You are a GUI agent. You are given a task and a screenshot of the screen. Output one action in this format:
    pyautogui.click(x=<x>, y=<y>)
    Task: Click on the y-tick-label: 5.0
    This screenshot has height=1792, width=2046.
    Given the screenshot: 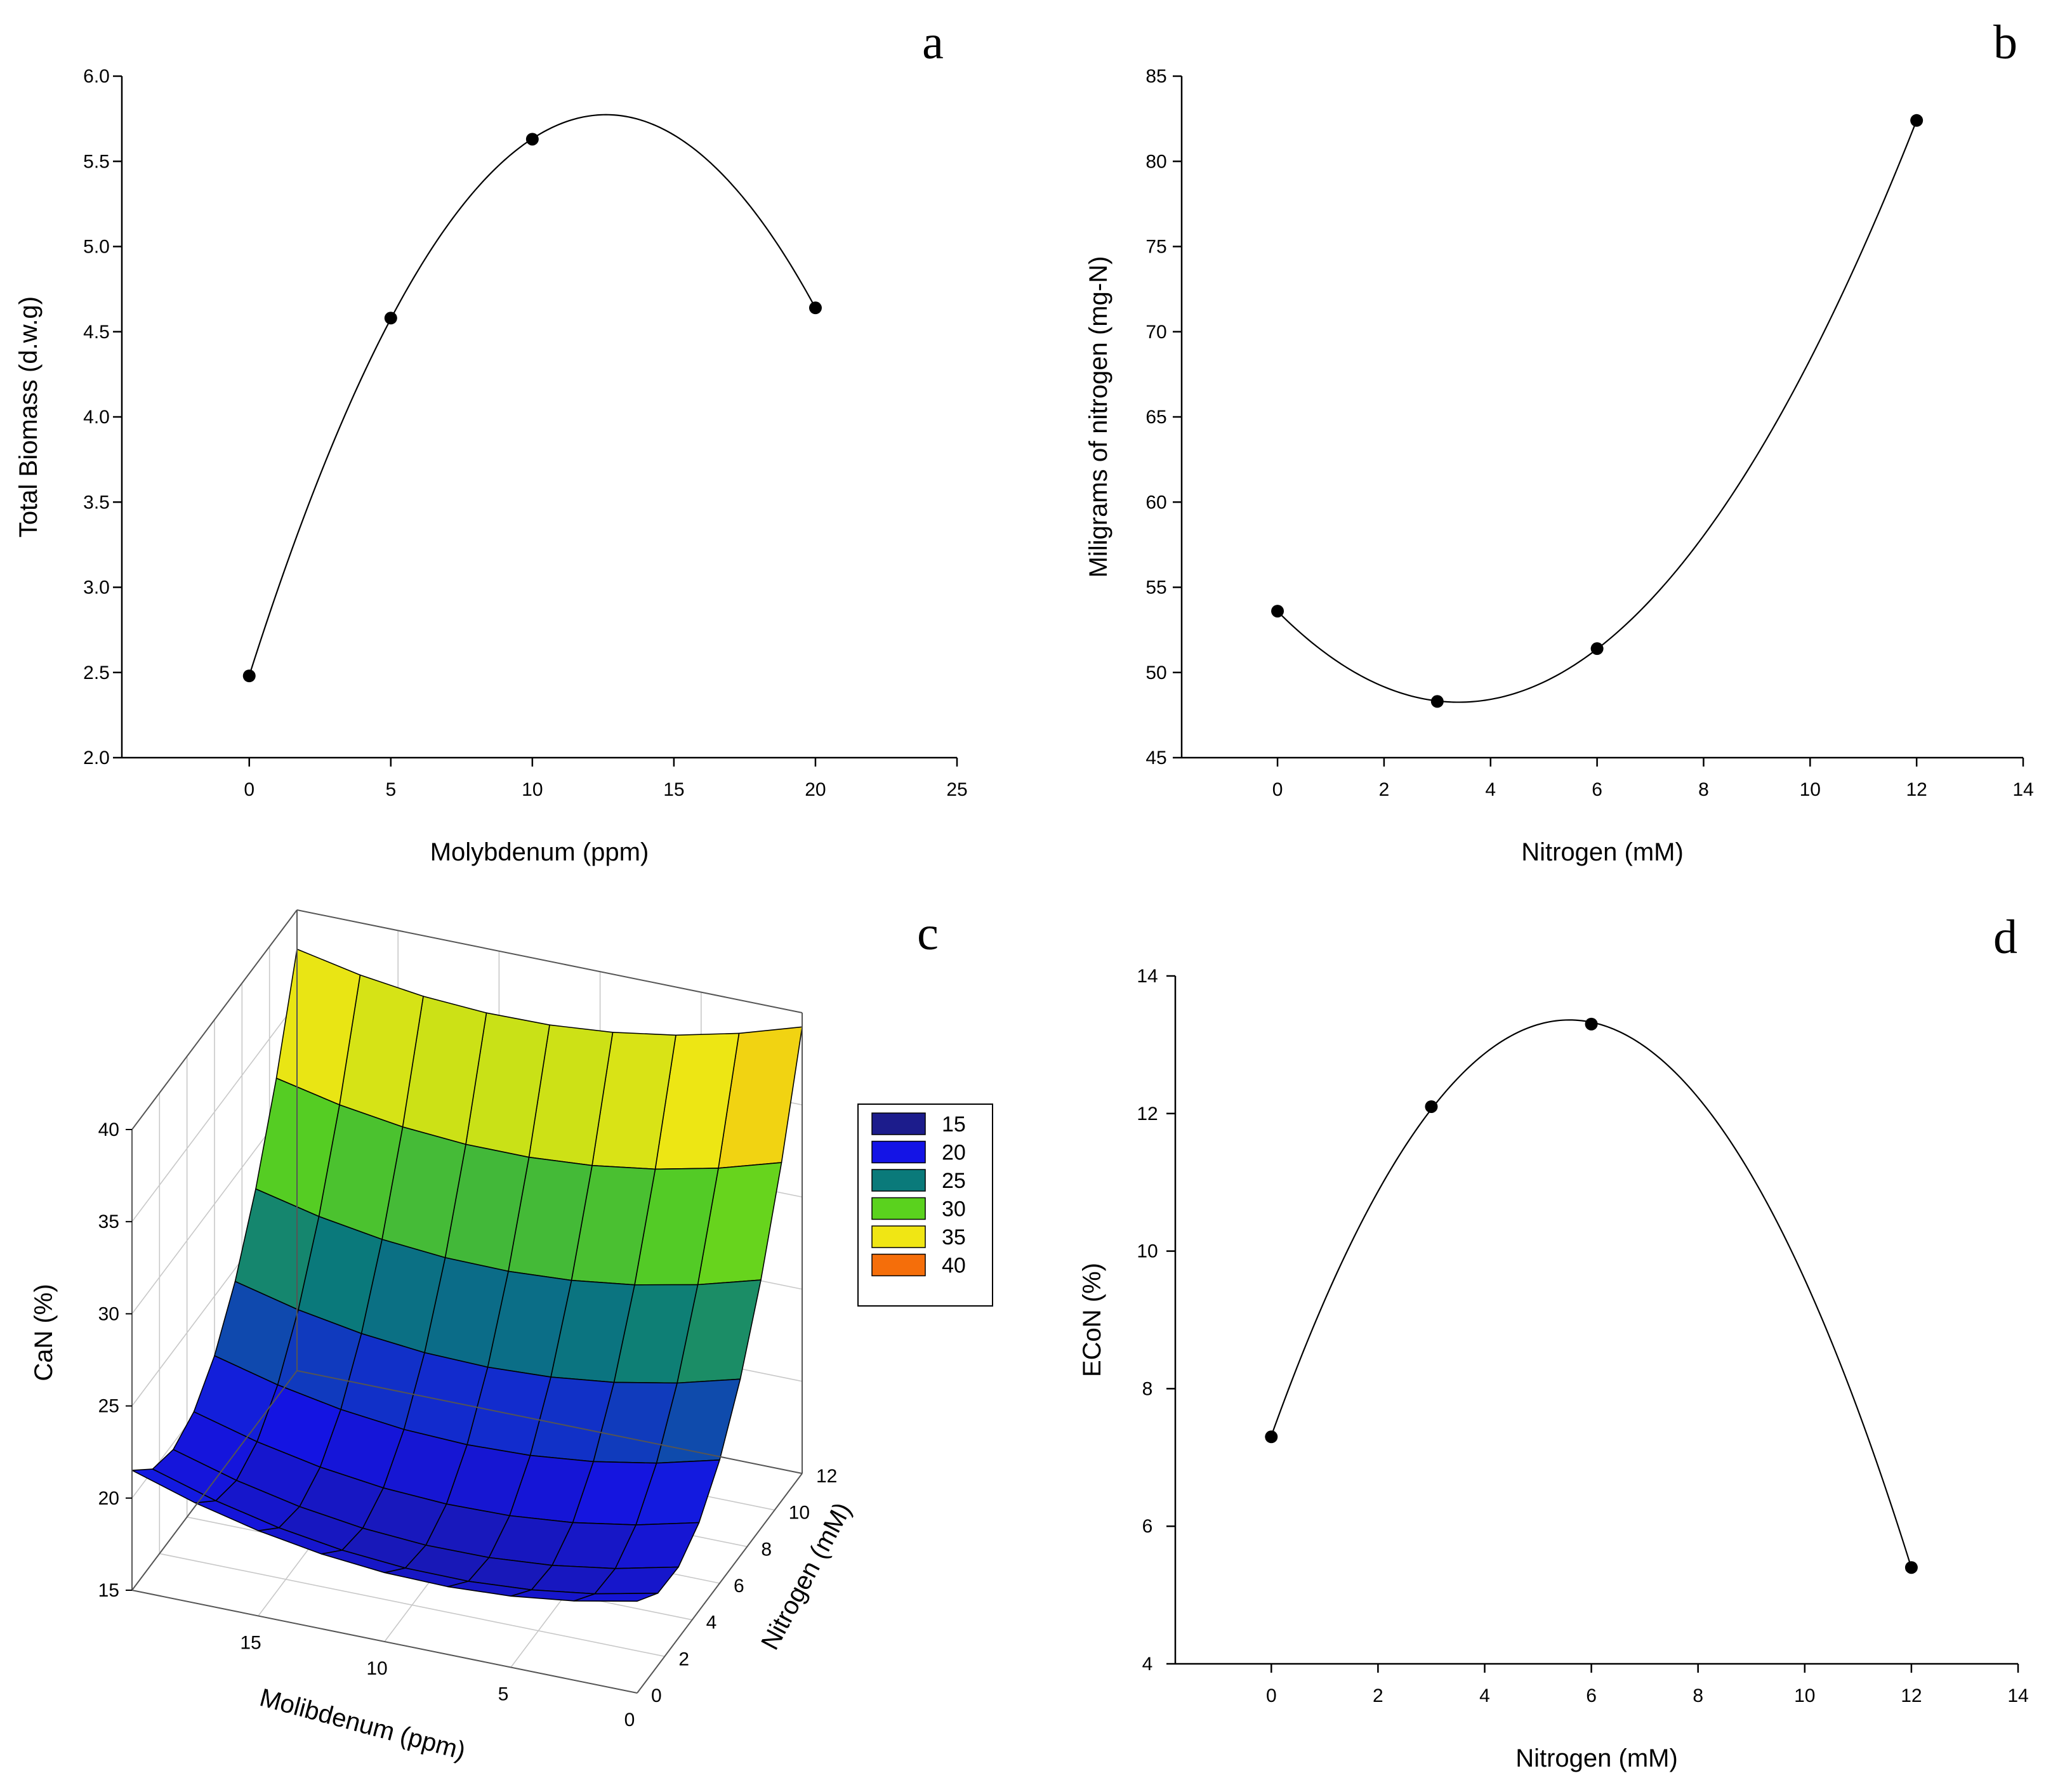 What is the action you would take?
    pyautogui.click(x=96, y=247)
    